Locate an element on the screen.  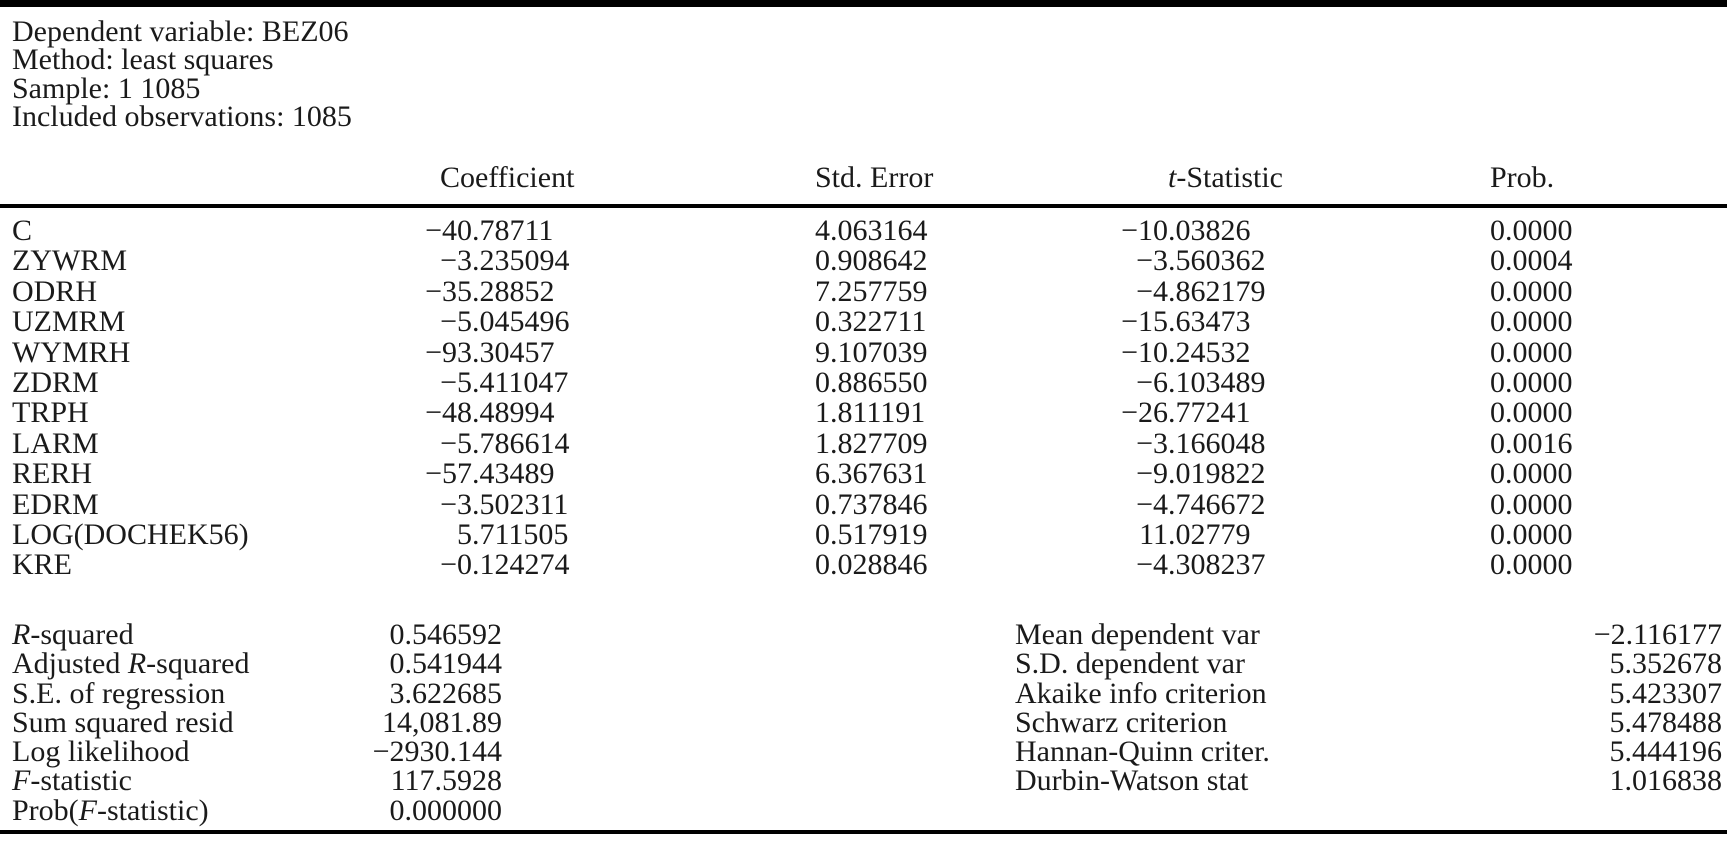
stat-value: 1.016838 is located at coordinates (1666, 781).